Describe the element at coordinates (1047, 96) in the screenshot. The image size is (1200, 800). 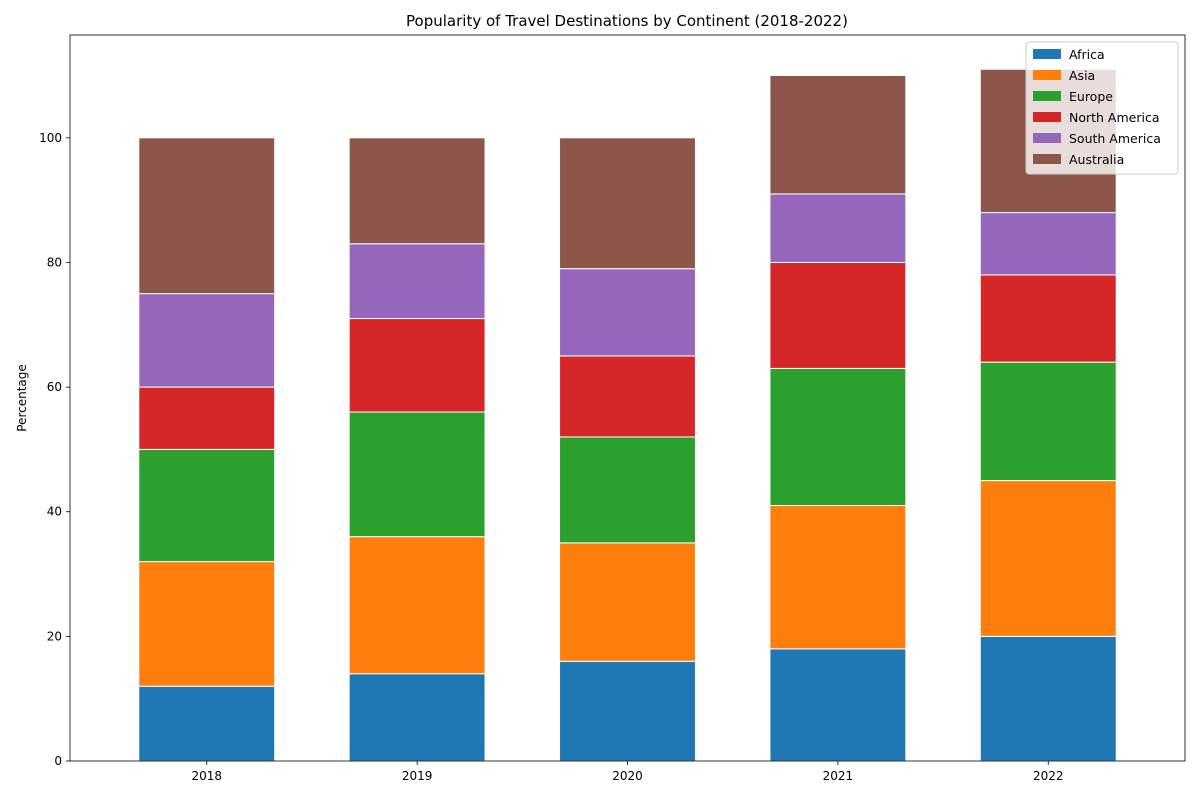
I see `legend-swatch-europe` at that location.